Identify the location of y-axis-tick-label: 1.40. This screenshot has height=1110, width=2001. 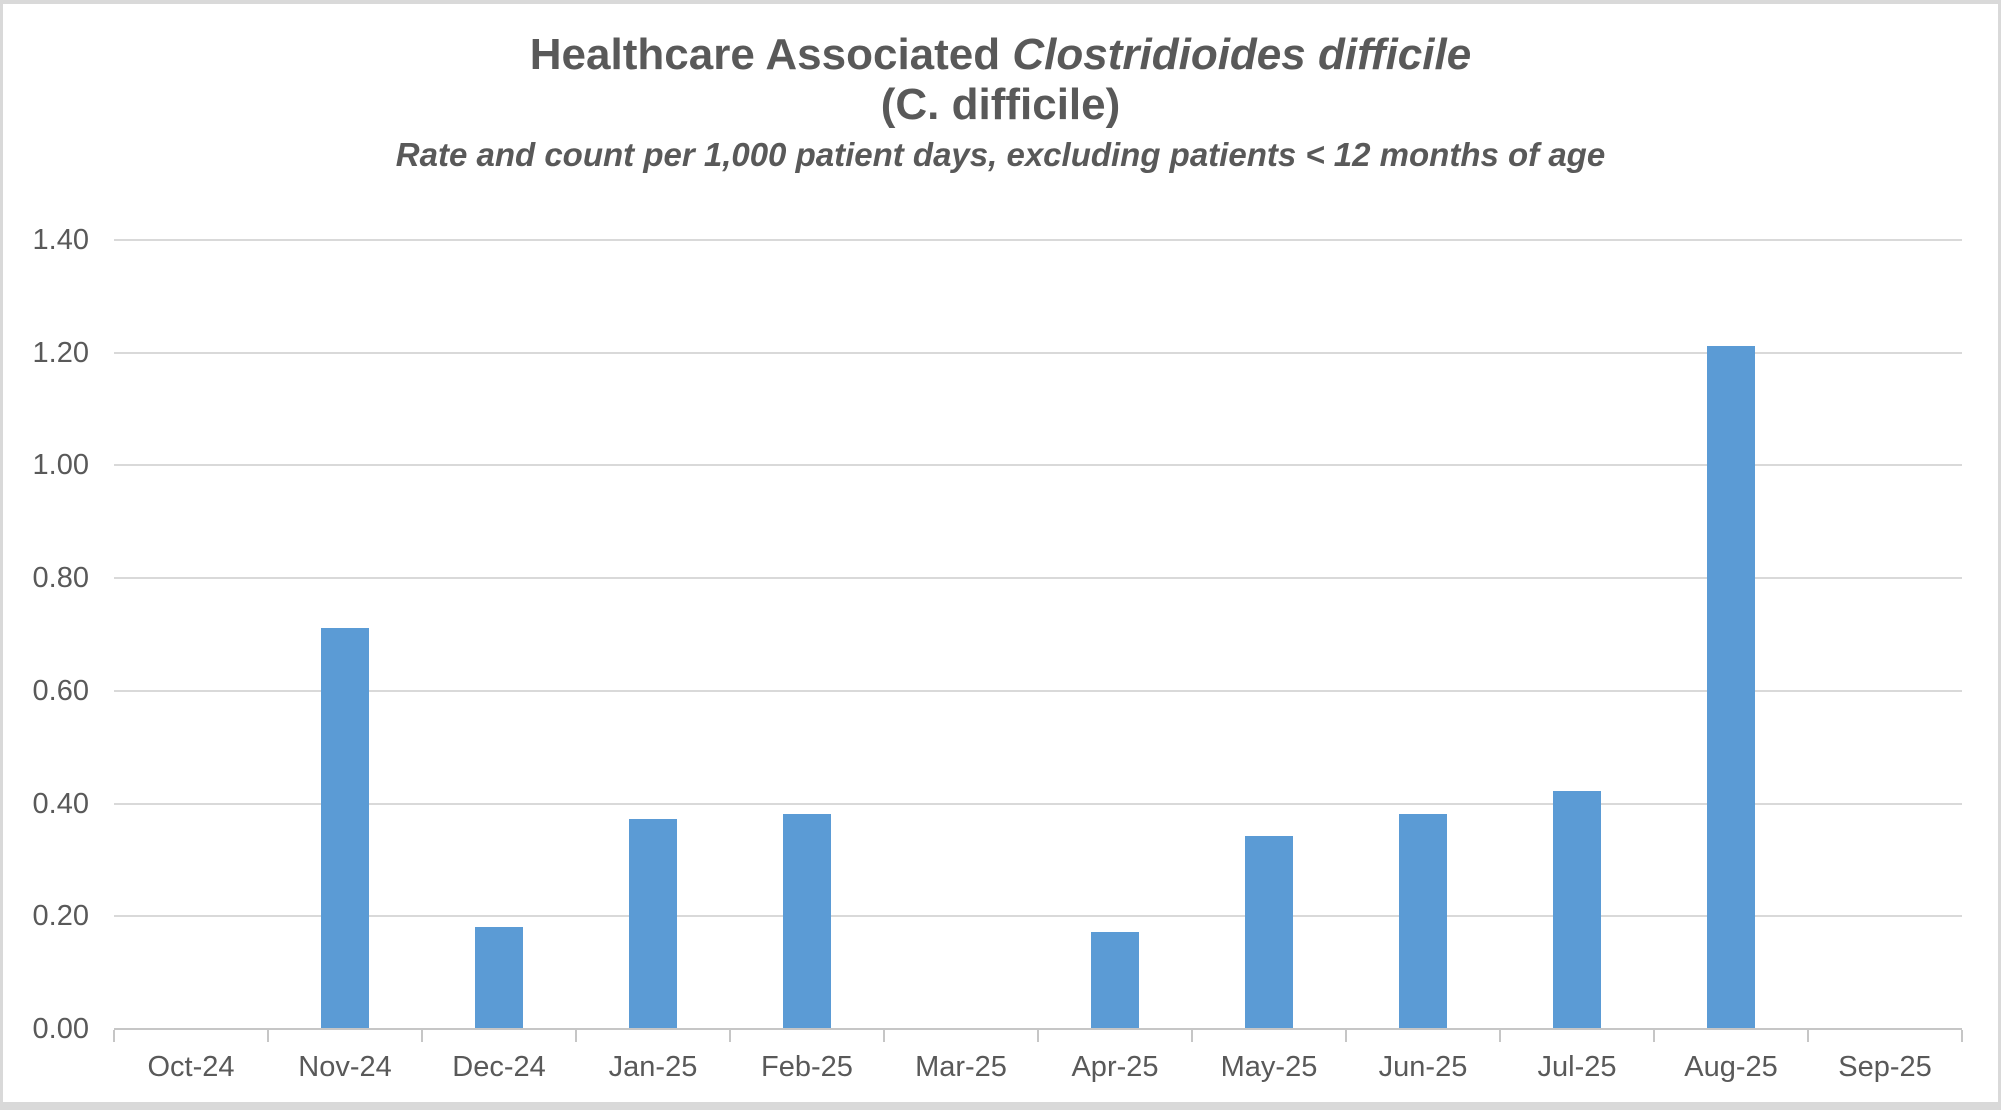
(60, 240).